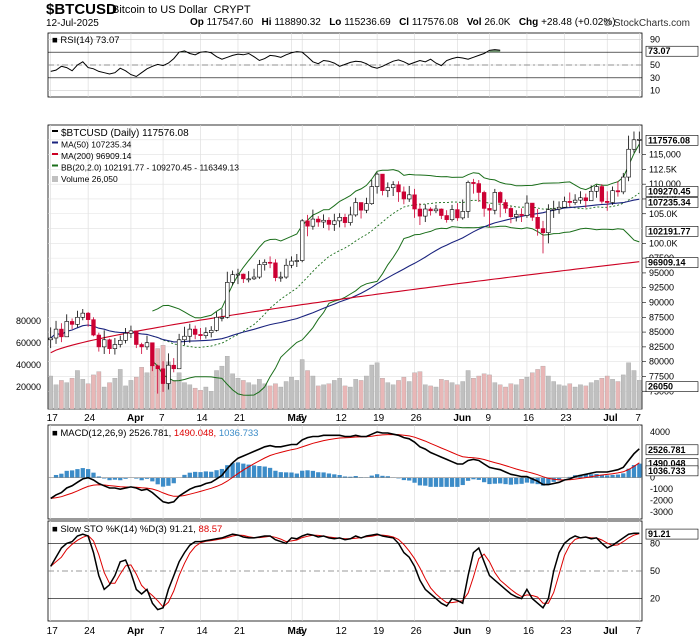 This screenshot has width=700, height=639. Describe the element at coordinates (655, 91) in the screenshot. I see `rsi-tick-label: 10` at that location.